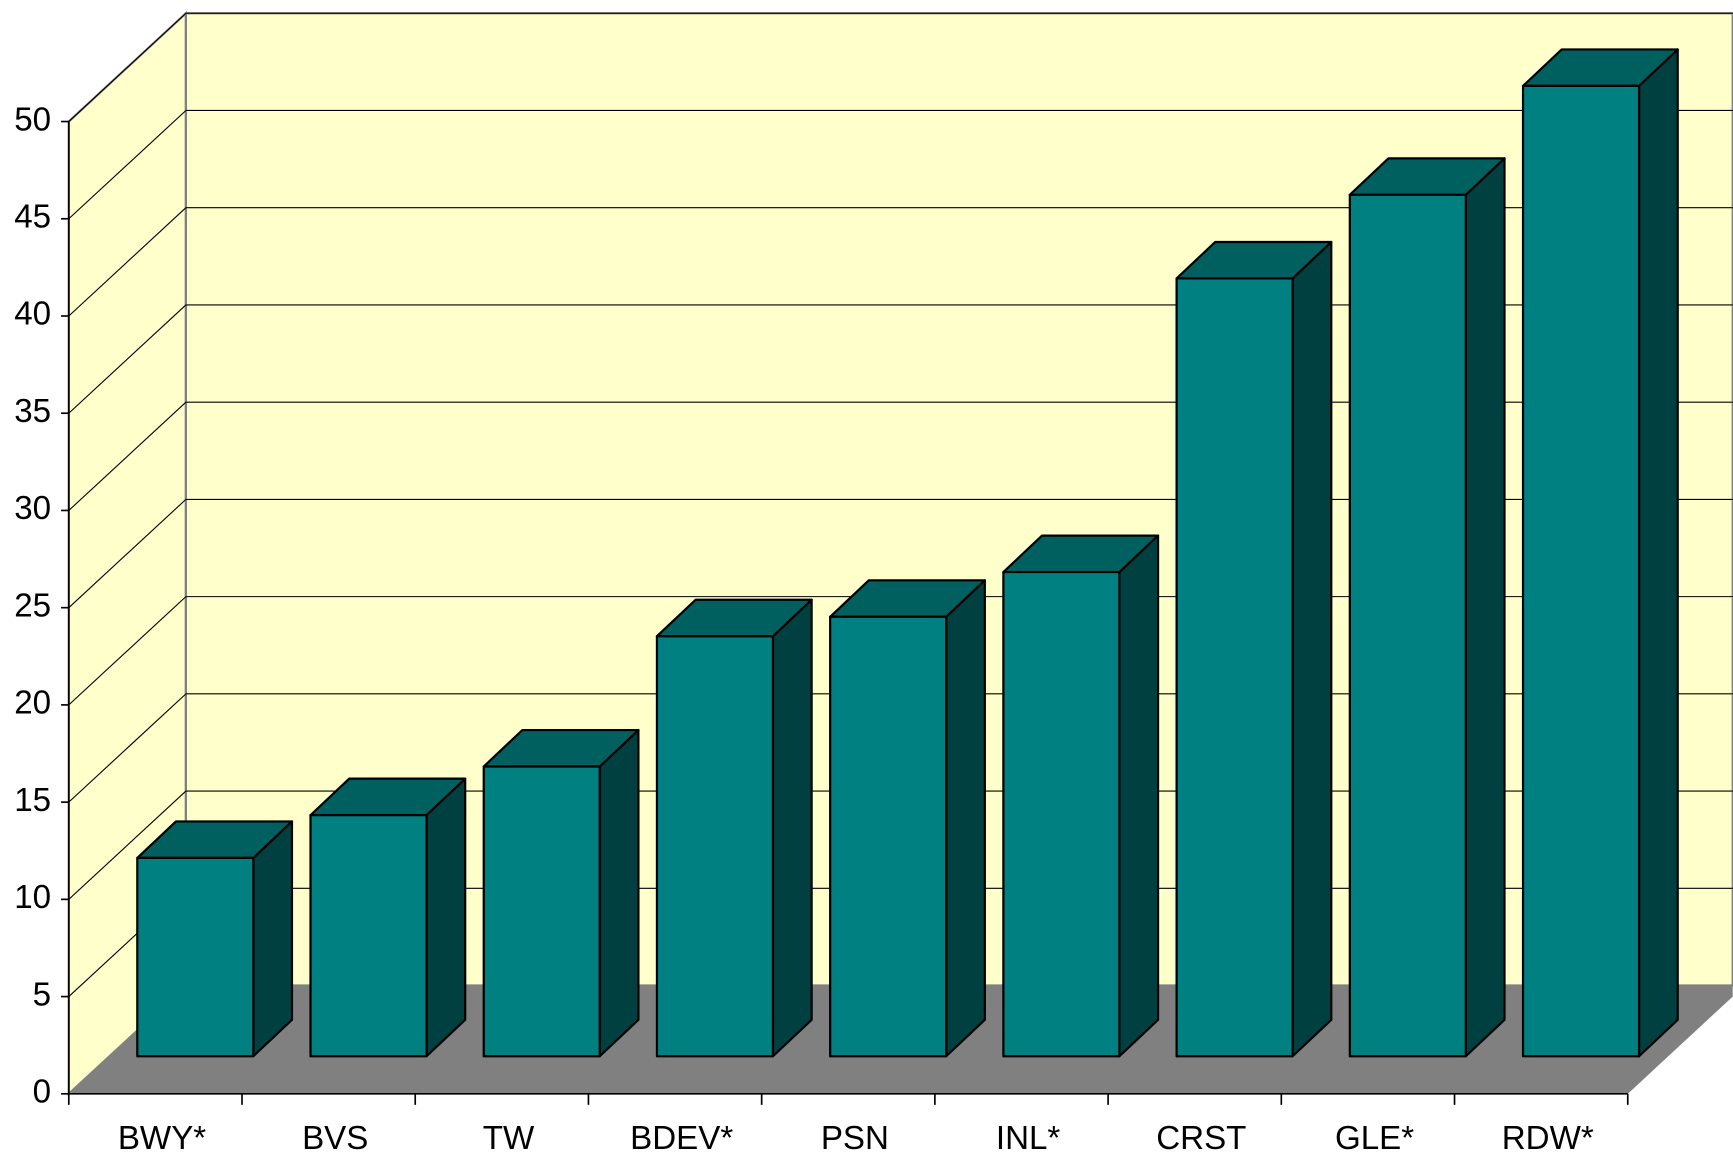 The width and height of the screenshot is (1733, 1159). Describe the element at coordinates (335, 1138) in the screenshot. I see `x-tick-label: BVS` at that location.